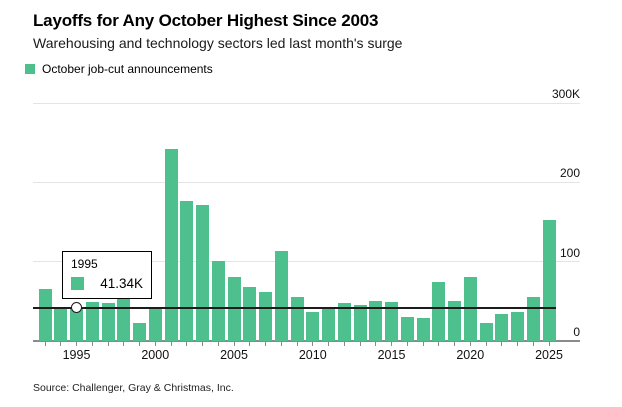 Image resolution: width=622 pixels, height=407 pixels. I want to click on bar-2012, so click(344, 321).